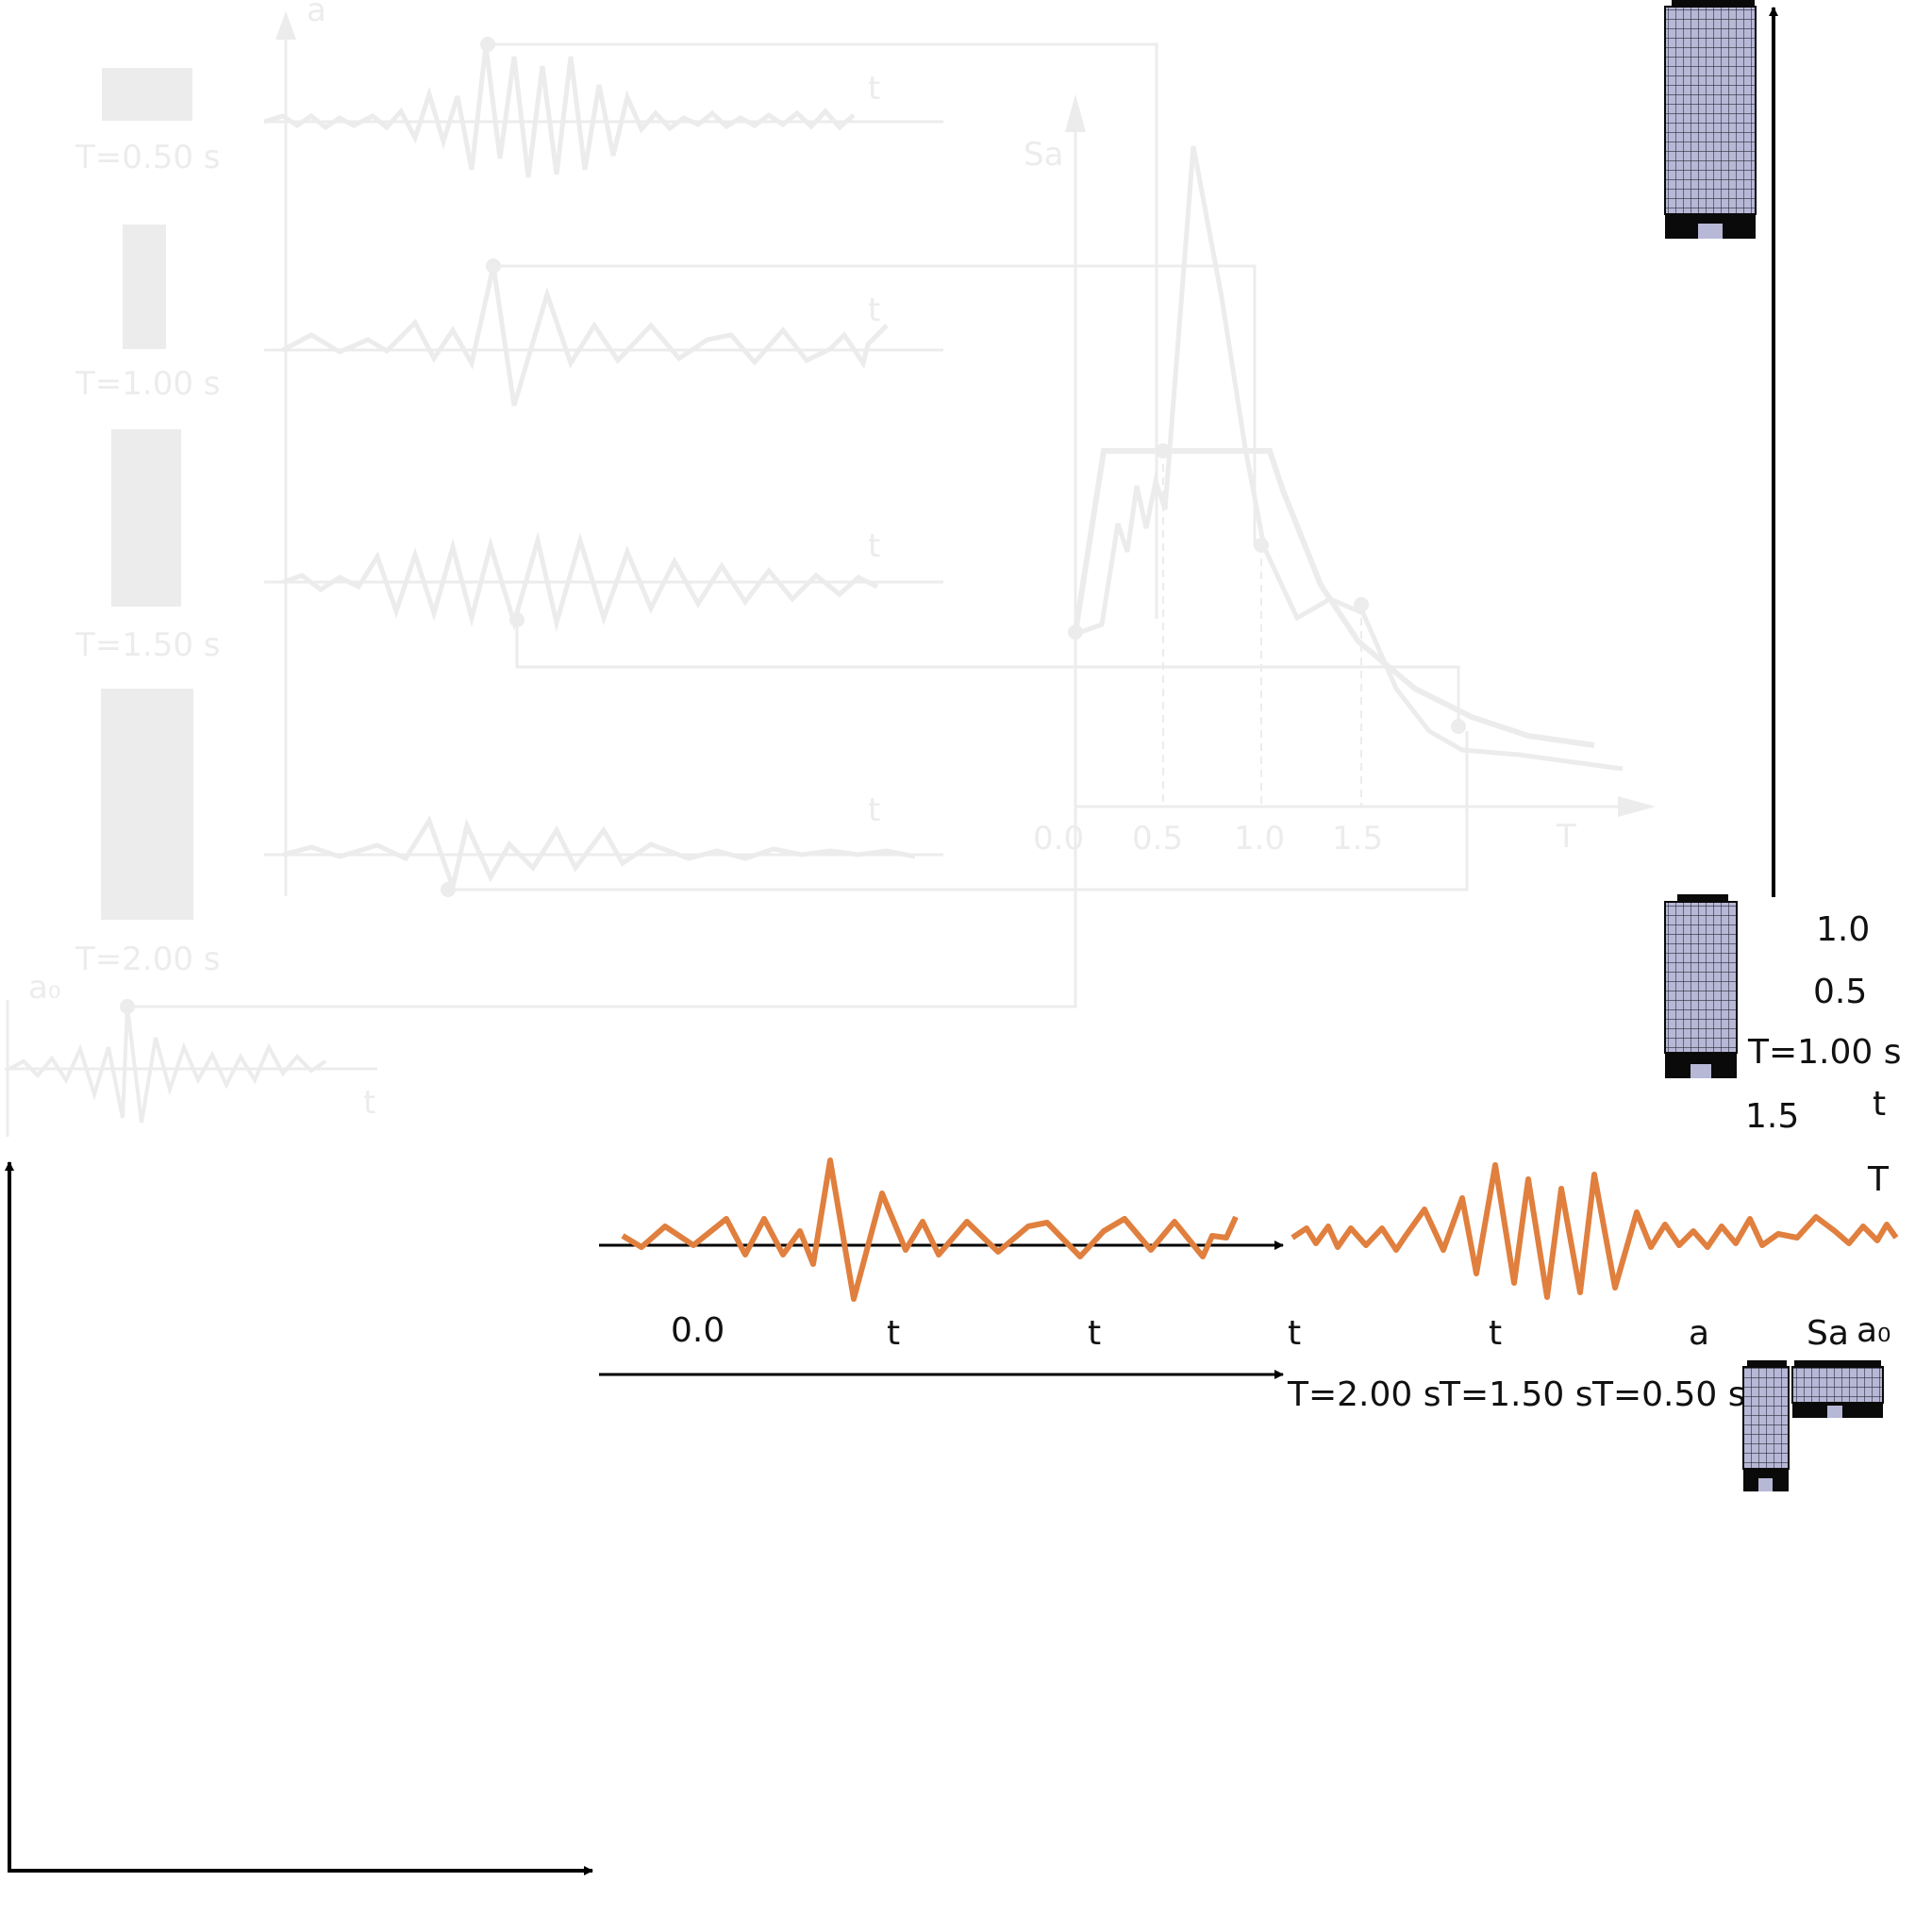  Describe the element at coordinates (285, 25) in the screenshot. I see `ghost-acc-axis-arrow` at that location.